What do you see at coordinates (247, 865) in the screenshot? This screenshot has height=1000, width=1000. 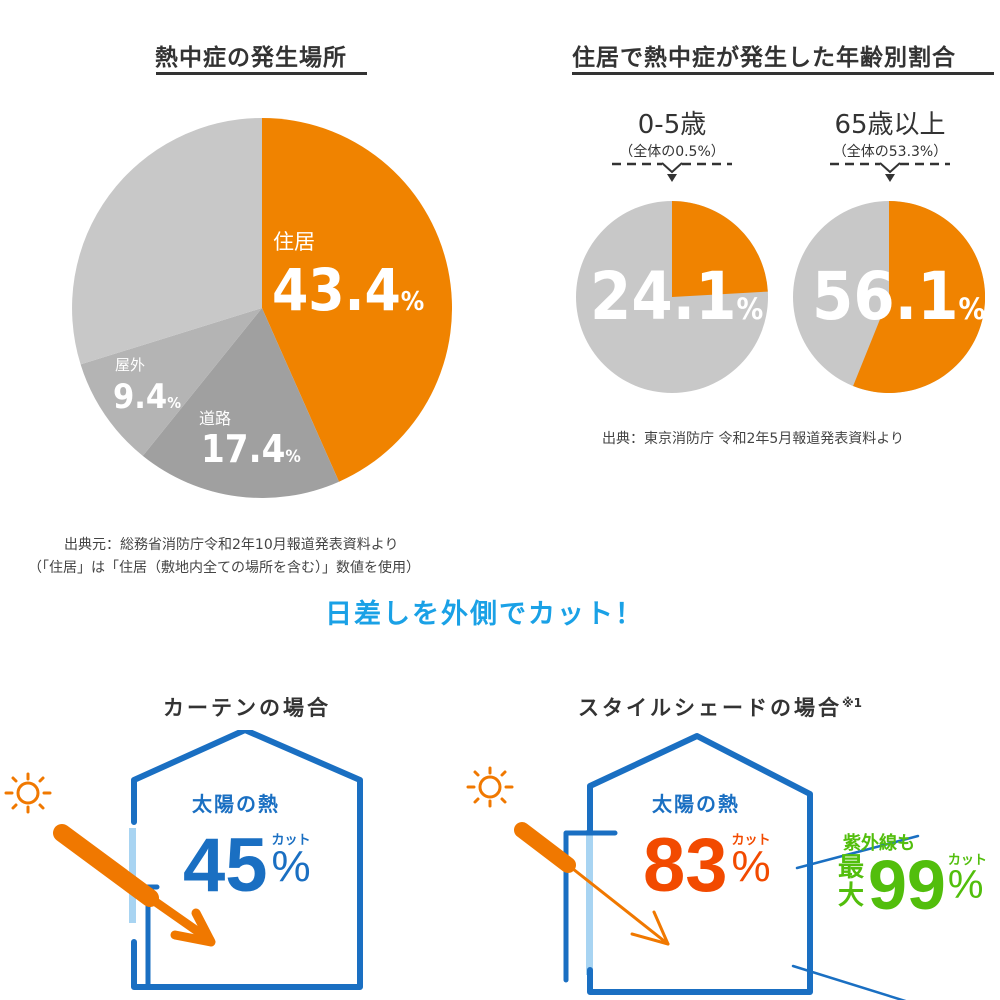 I see `curtain-cut-value: 45 カット %` at bounding box center [247, 865].